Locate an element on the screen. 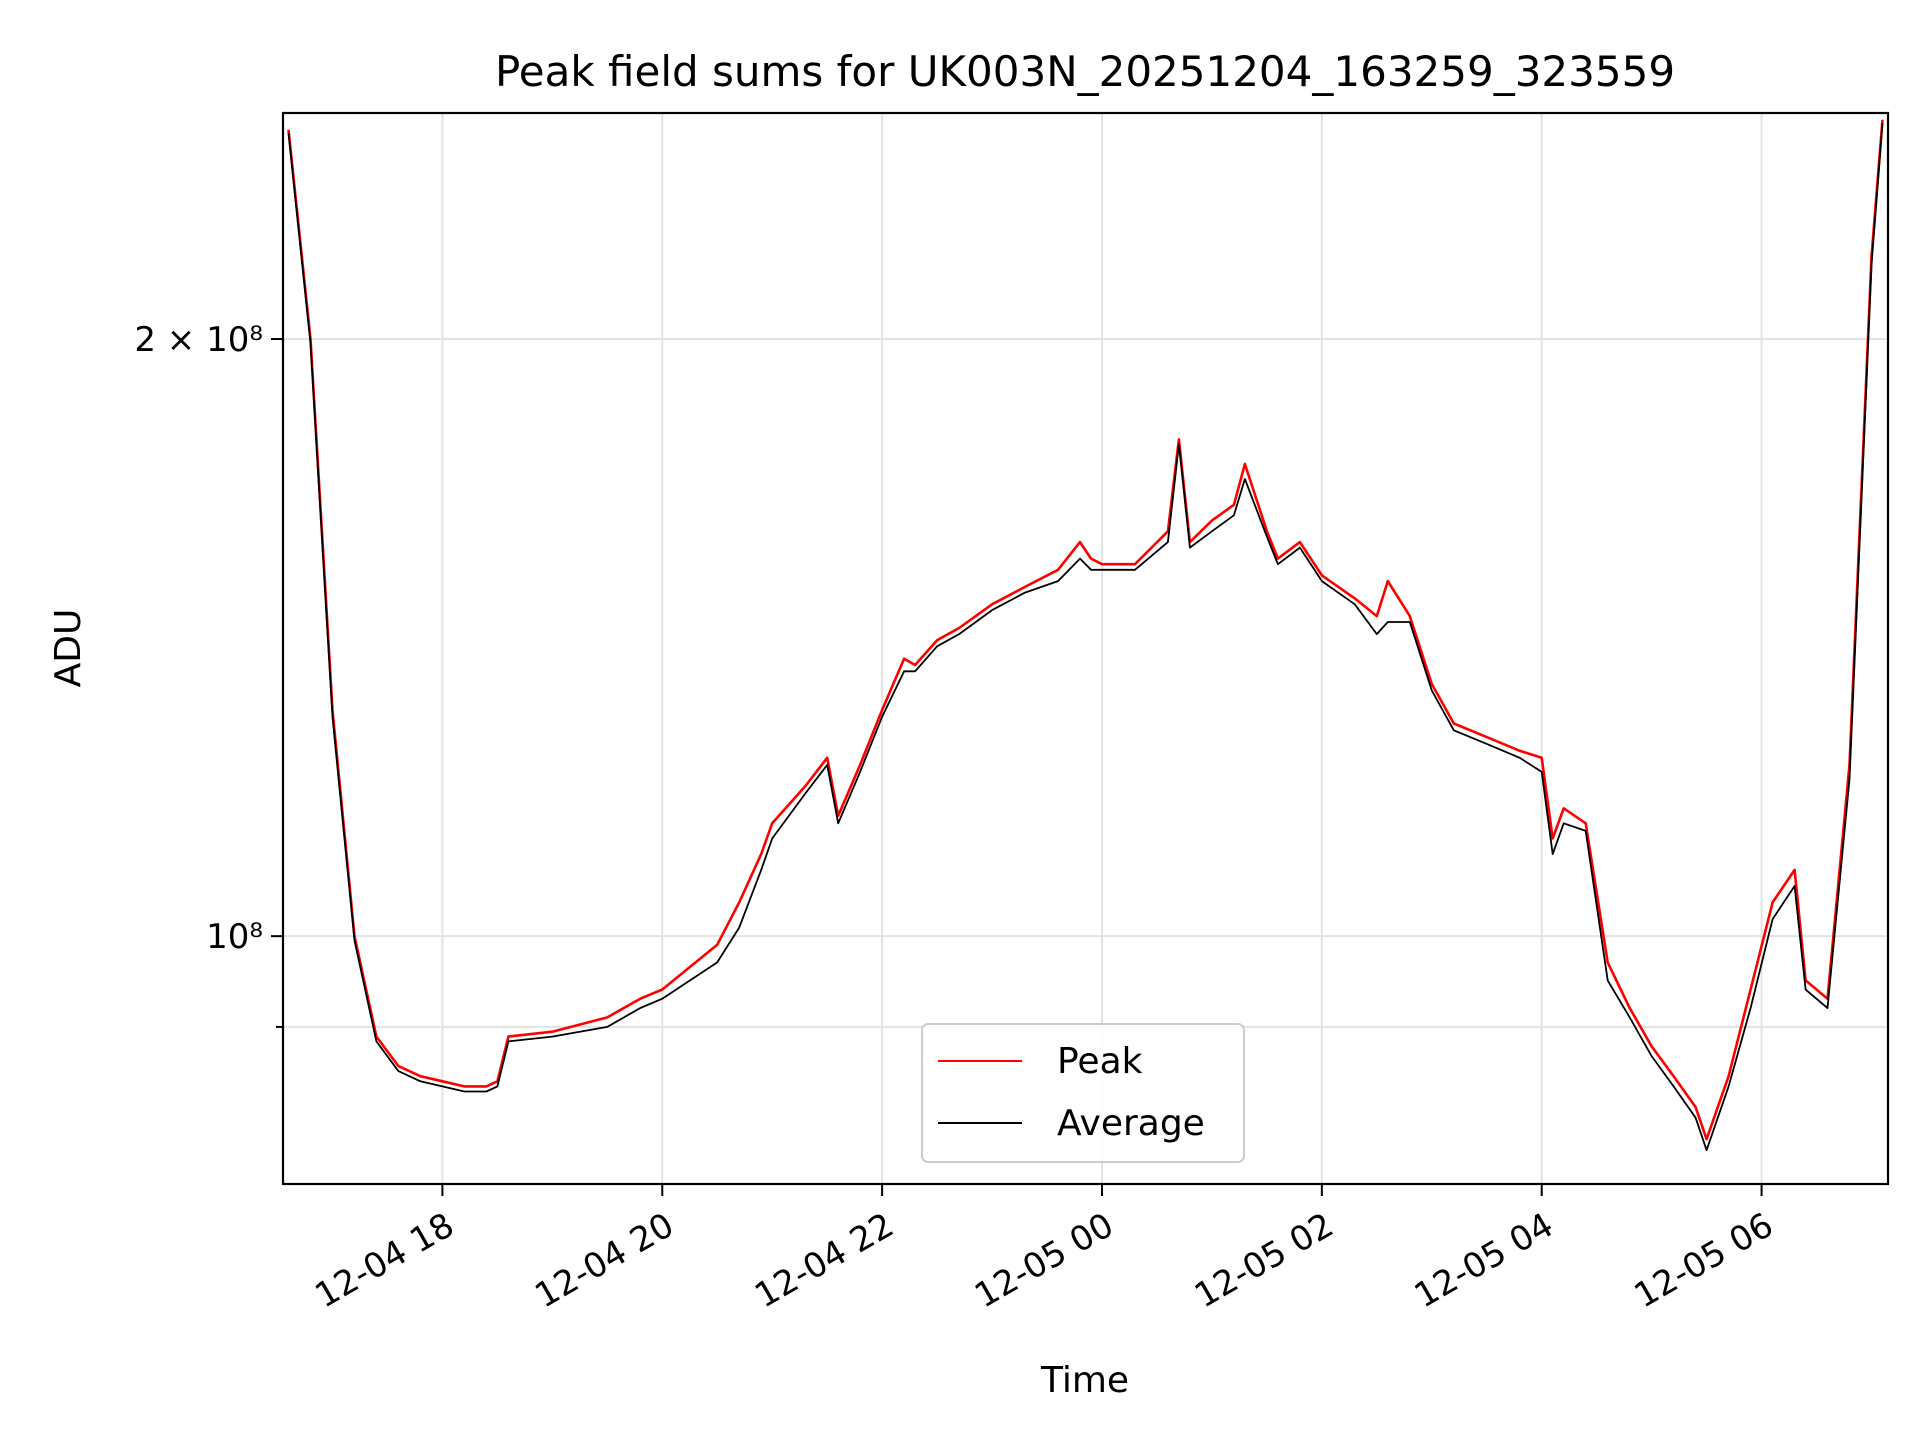  legend-box is located at coordinates (1083, 1093).